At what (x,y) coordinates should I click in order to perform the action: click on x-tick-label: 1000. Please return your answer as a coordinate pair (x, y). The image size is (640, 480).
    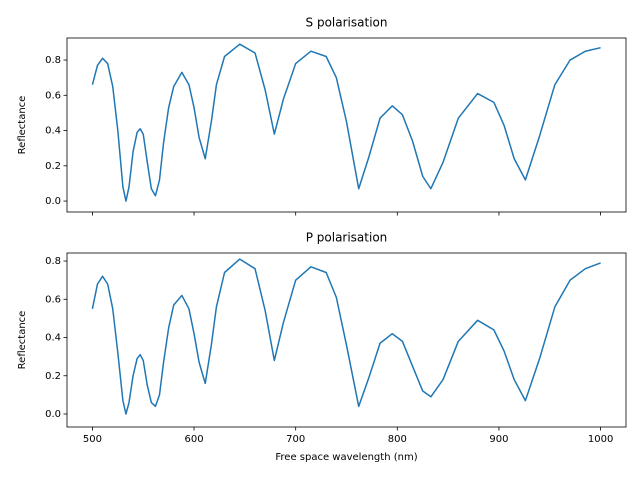
    Looking at the image, I should click on (600, 439).